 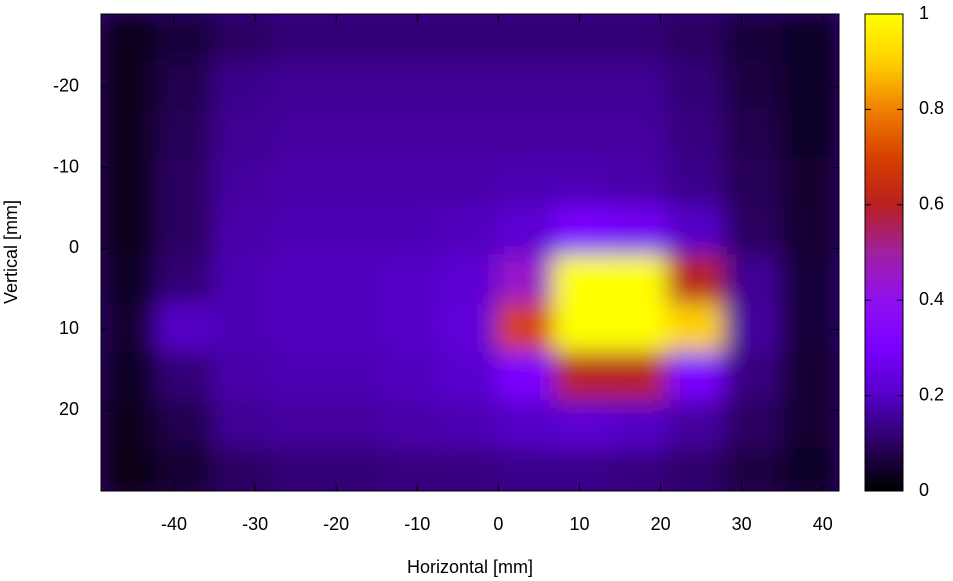 I want to click on y-tick-label: 0, so click(x=74, y=247).